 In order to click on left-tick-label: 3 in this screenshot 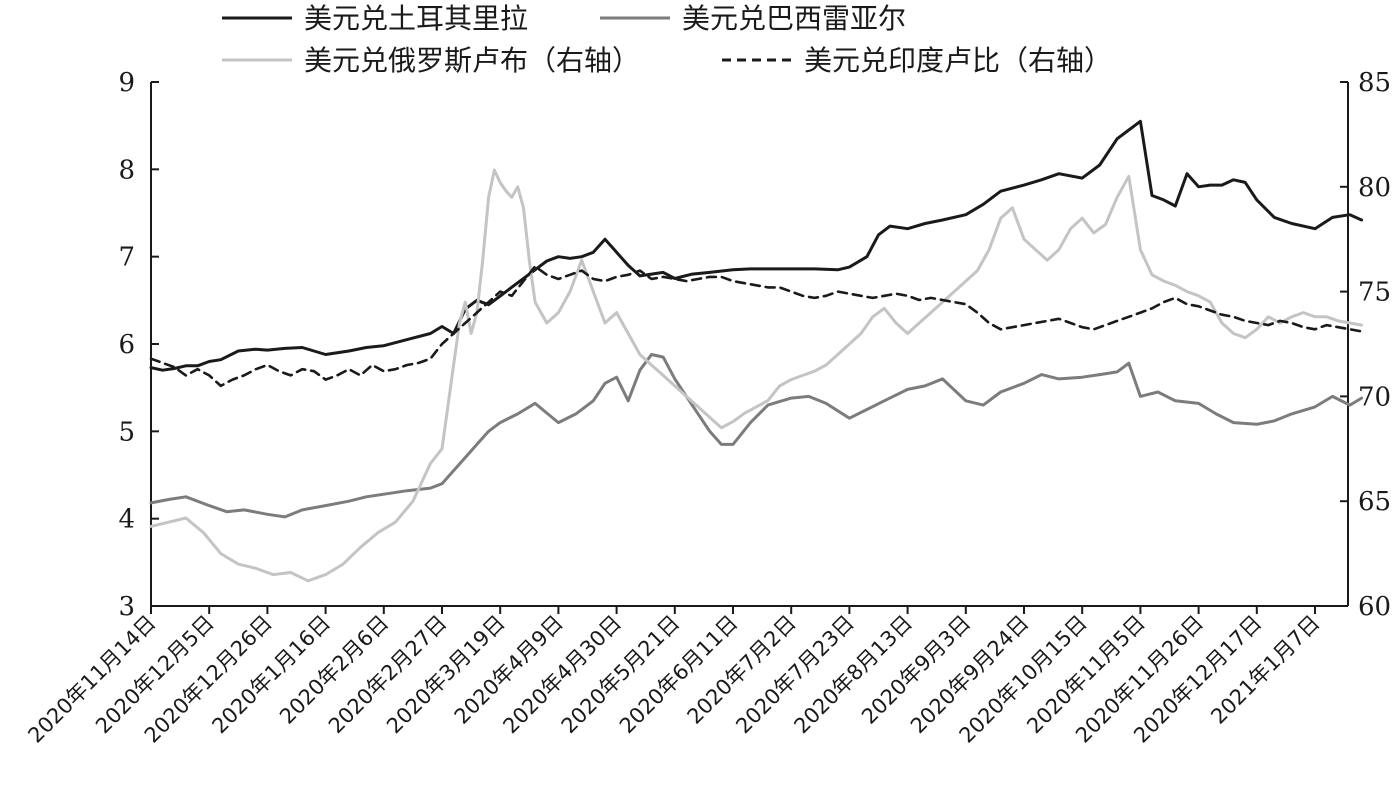, I will do `click(126, 607)`.